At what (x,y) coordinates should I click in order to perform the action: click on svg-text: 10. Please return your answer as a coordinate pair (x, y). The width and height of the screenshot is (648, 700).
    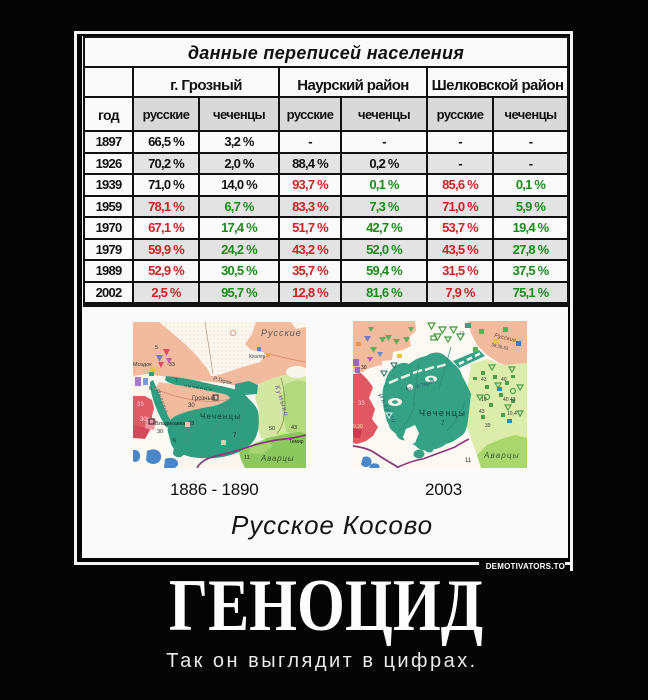
    Looking at the image, I should click on (484, 400).